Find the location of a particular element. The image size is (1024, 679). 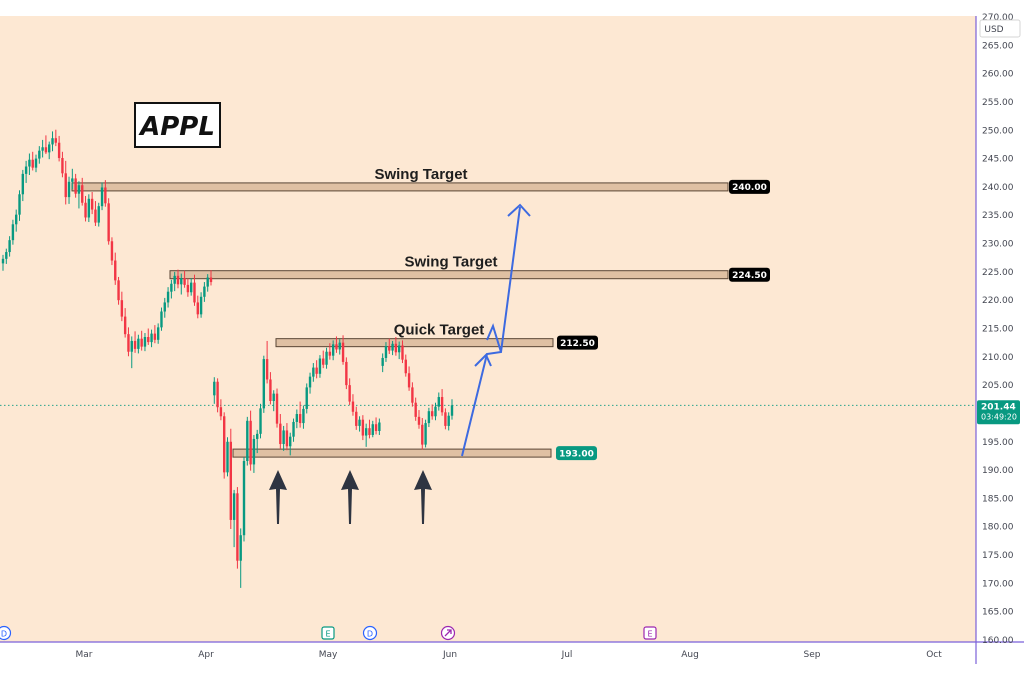

price-tick-label: 165.00 is located at coordinates (998, 613).